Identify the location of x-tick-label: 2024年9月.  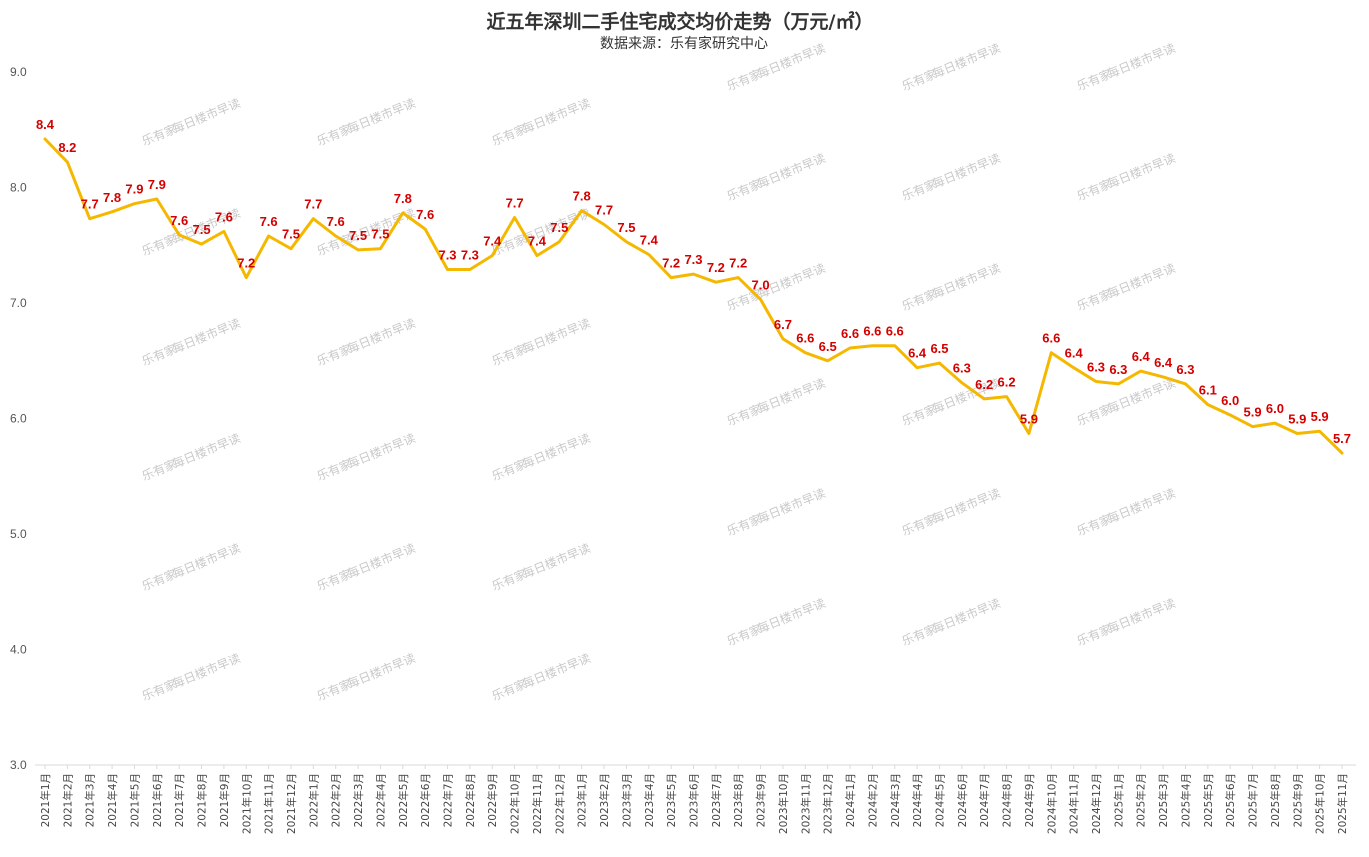
(1029, 800).